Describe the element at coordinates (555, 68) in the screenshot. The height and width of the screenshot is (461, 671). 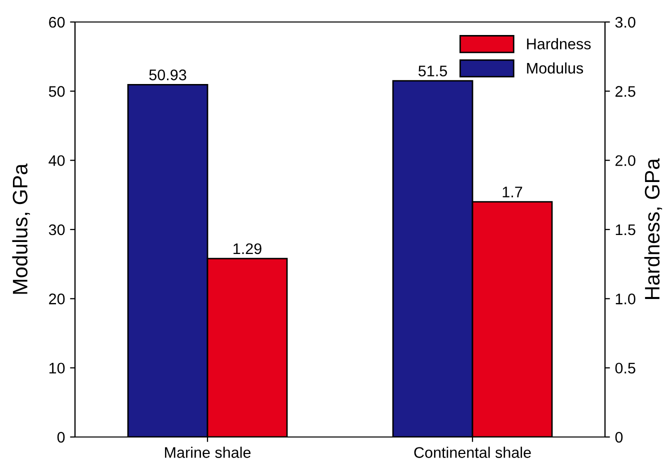
I see `legend-label: Modulus` at that location.